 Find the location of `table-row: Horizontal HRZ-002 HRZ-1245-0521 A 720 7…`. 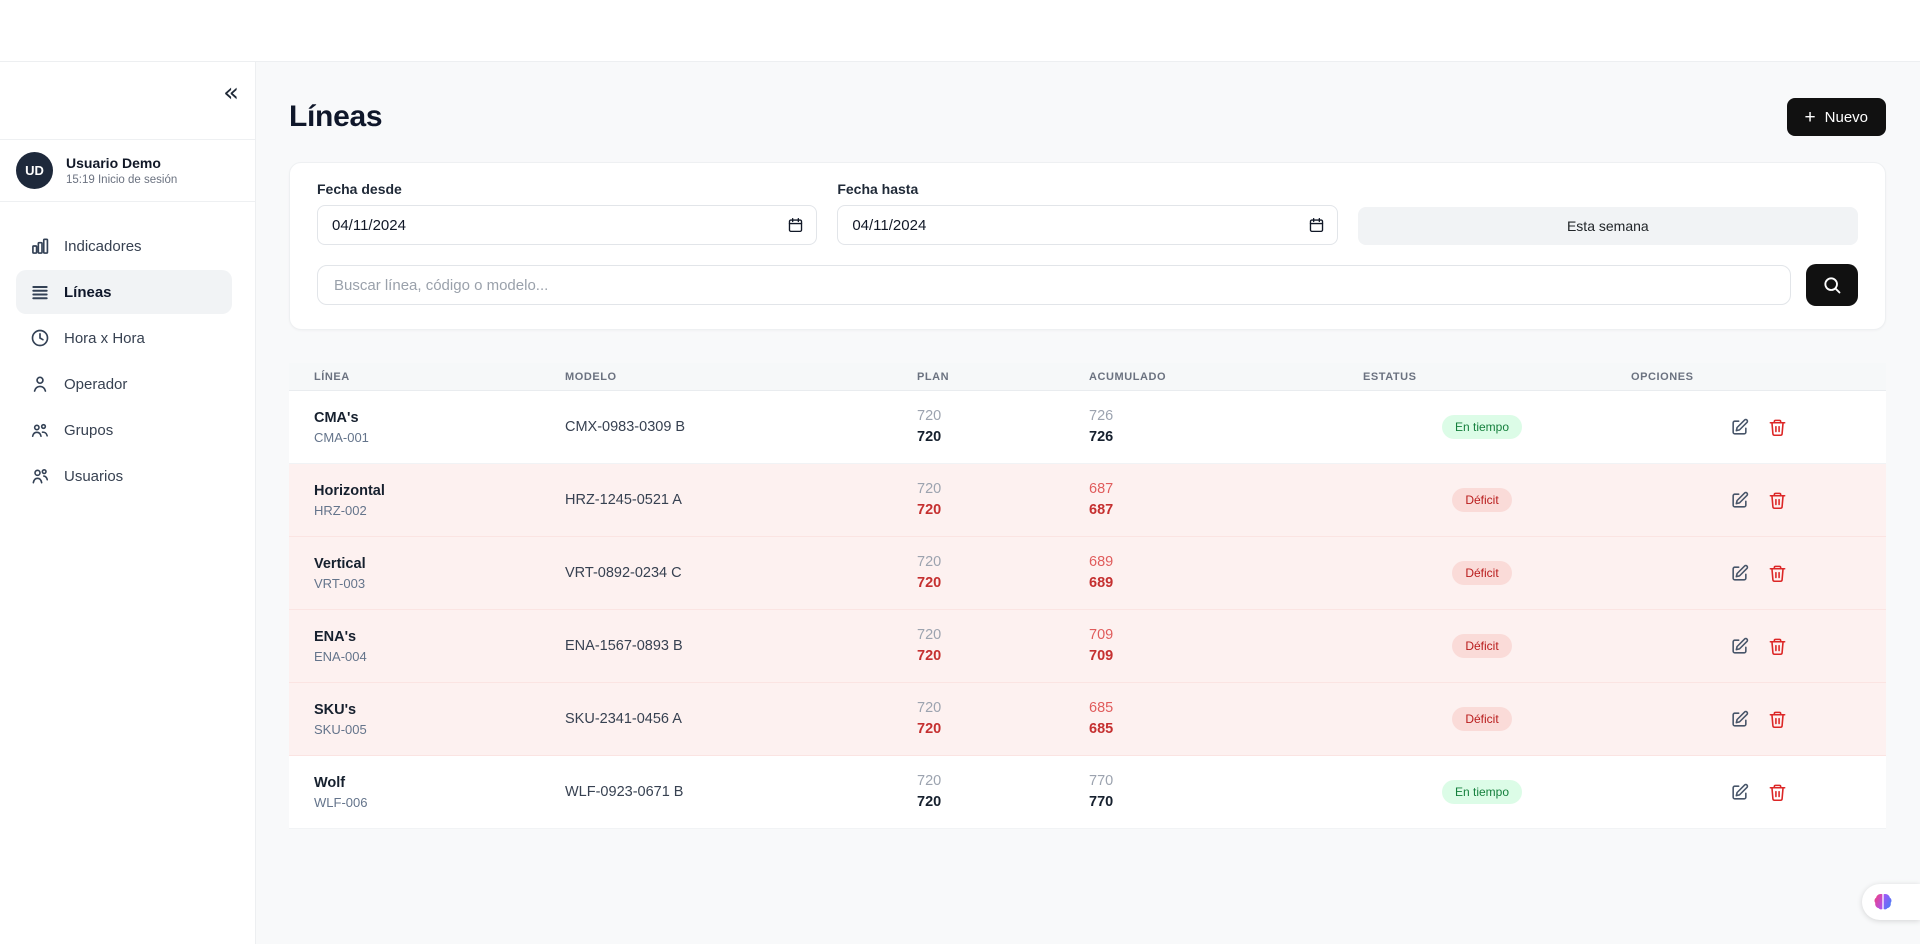

table-row: Horizontal HRZ-002 HRZ-1245-0521 A 720 7… is located at coordinates (1087, 500).